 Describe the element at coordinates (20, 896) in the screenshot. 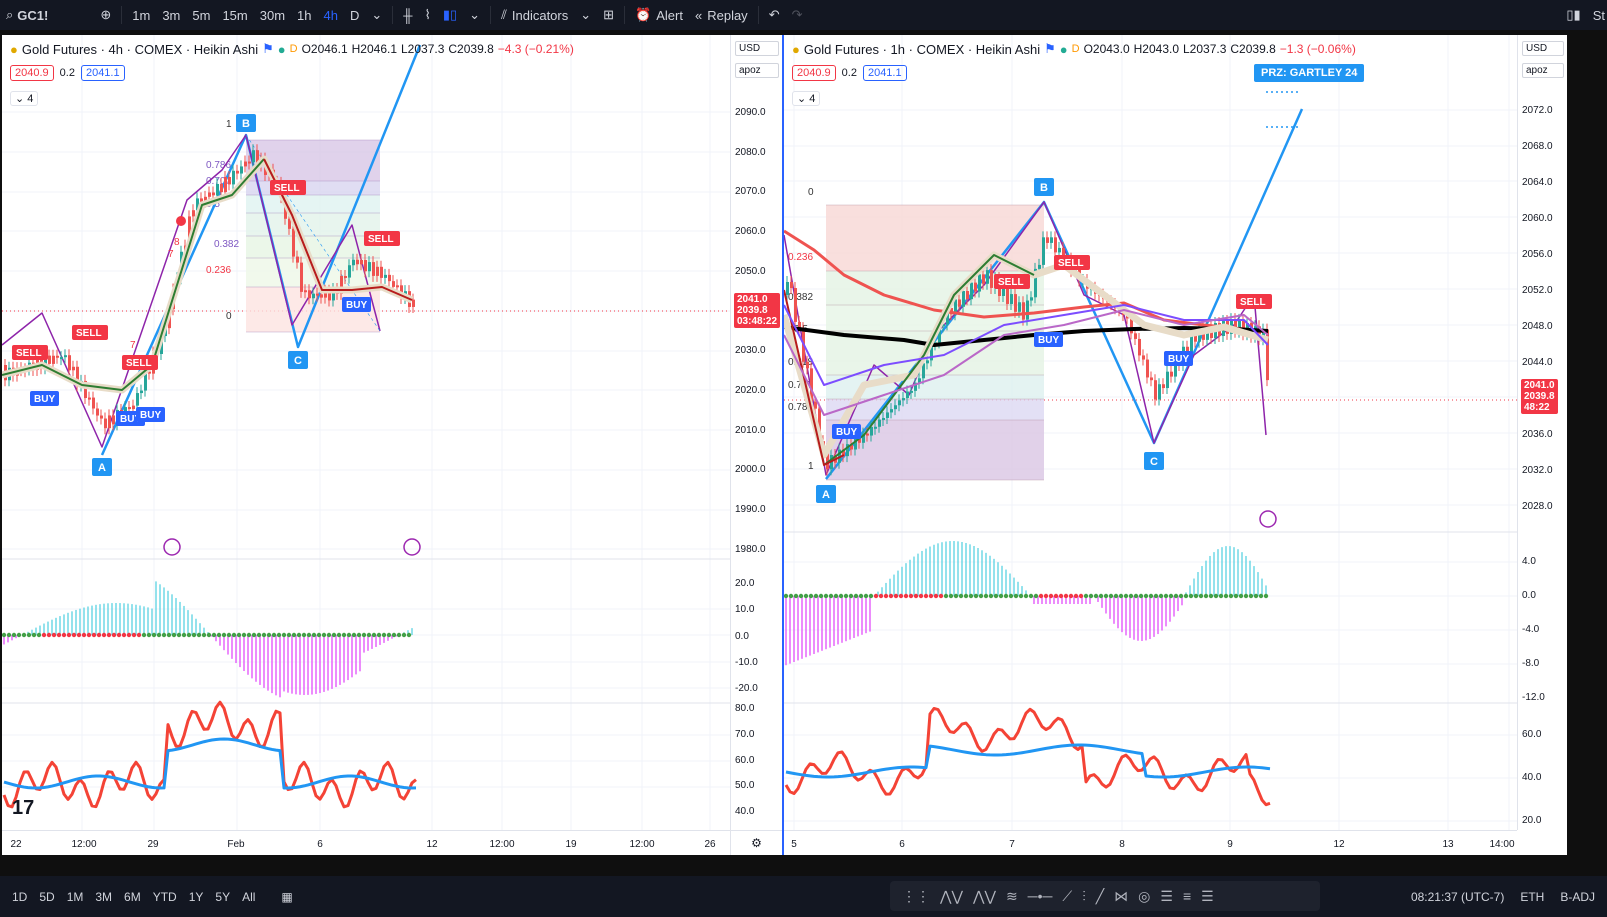

I see `range-1D: 1D` at that location.